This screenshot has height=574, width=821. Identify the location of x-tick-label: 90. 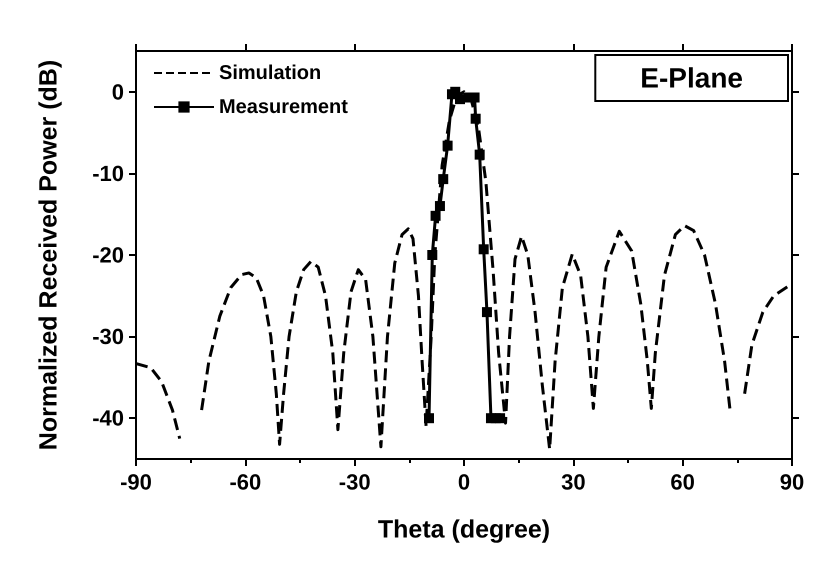
(792, 482).